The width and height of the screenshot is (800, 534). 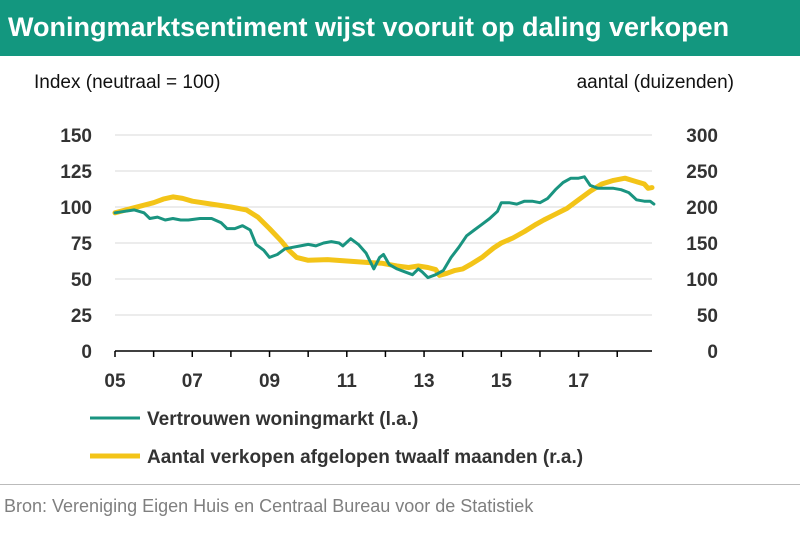 I want to click on y-right-tick-label: 150, so click(x=702, y=244).